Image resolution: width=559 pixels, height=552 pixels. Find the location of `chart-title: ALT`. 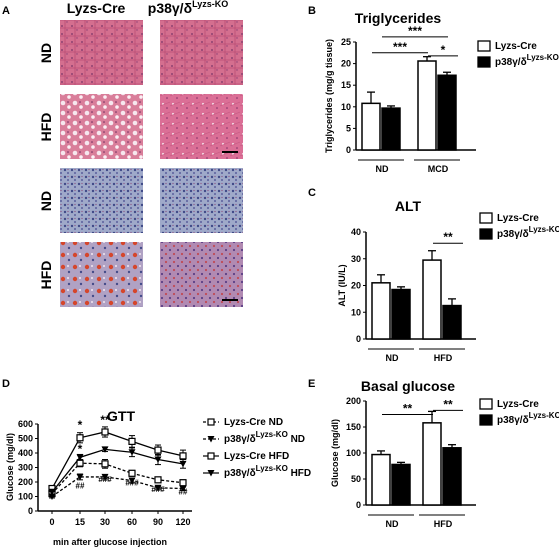

chart-title: ALT is located at coordinates (408, 206).